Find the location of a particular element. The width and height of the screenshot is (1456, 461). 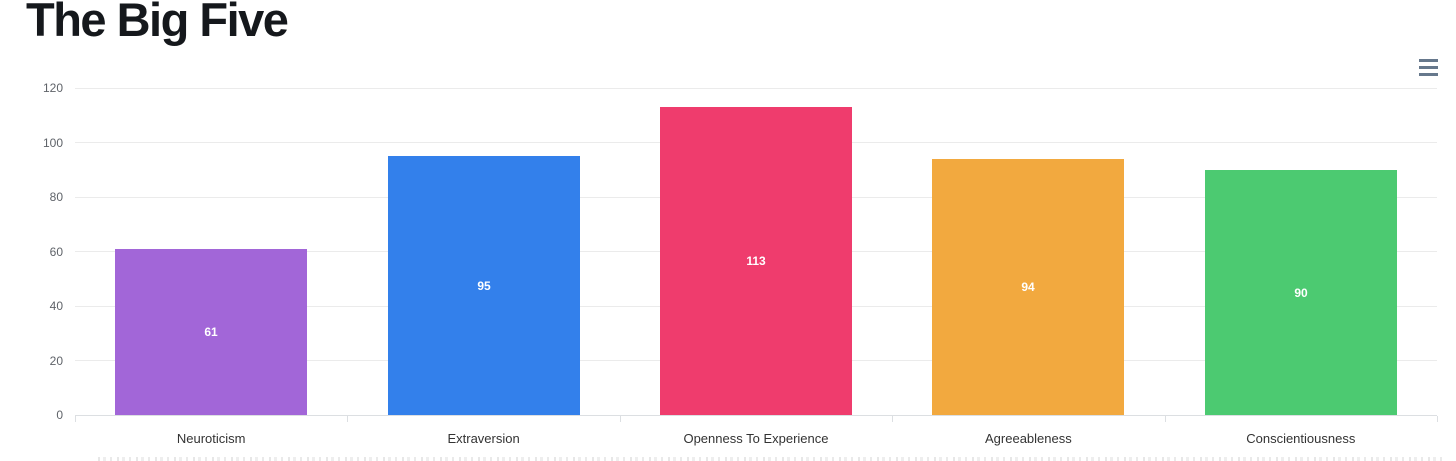

x-axis-line is located at coordinates (756, 415).